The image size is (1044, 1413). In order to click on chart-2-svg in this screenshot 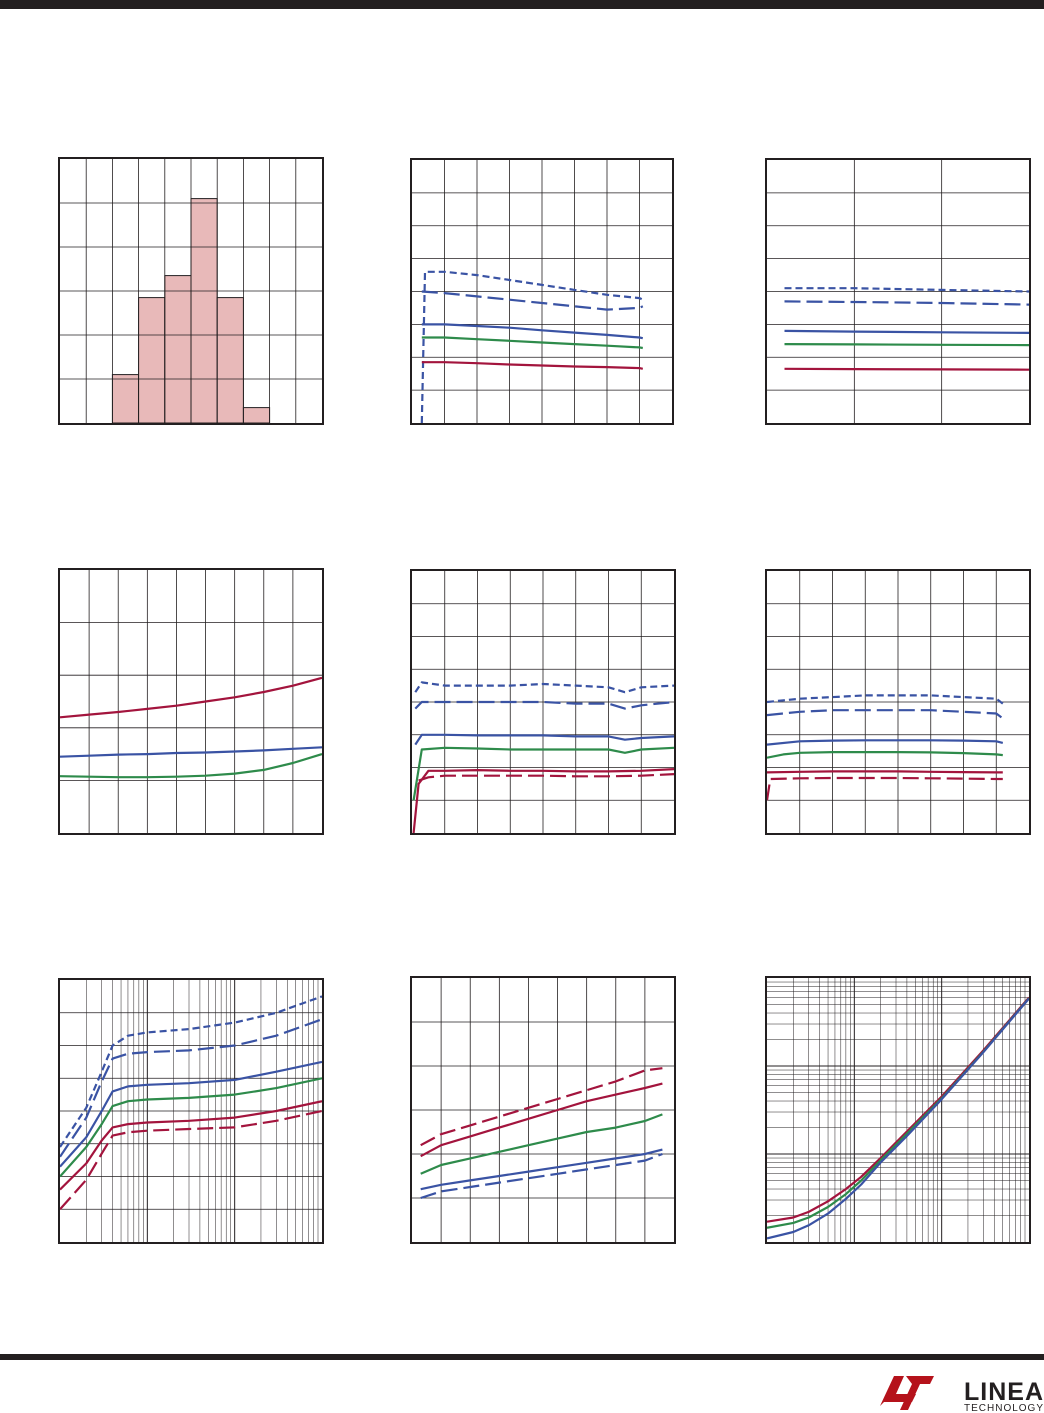, I will do `click(542, 291)`.